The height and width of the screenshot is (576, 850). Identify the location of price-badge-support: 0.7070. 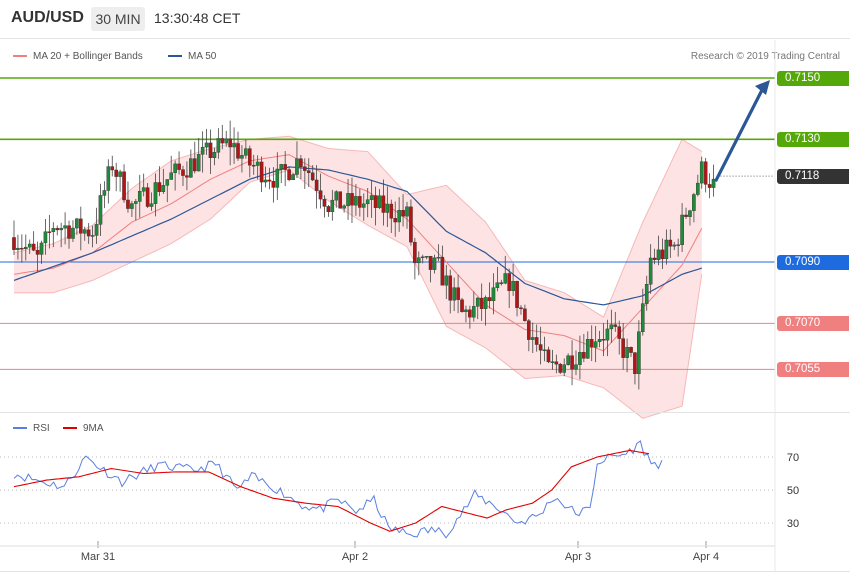
(813, 323).